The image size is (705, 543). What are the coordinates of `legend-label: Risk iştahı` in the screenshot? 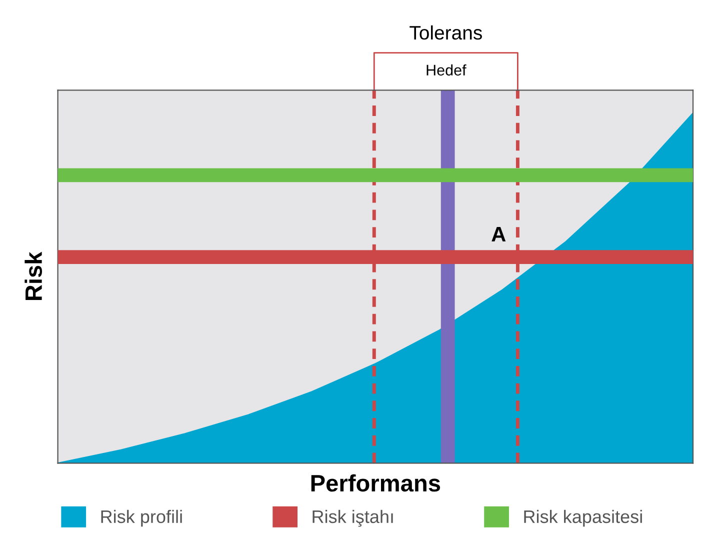 It's located at (352, 518).